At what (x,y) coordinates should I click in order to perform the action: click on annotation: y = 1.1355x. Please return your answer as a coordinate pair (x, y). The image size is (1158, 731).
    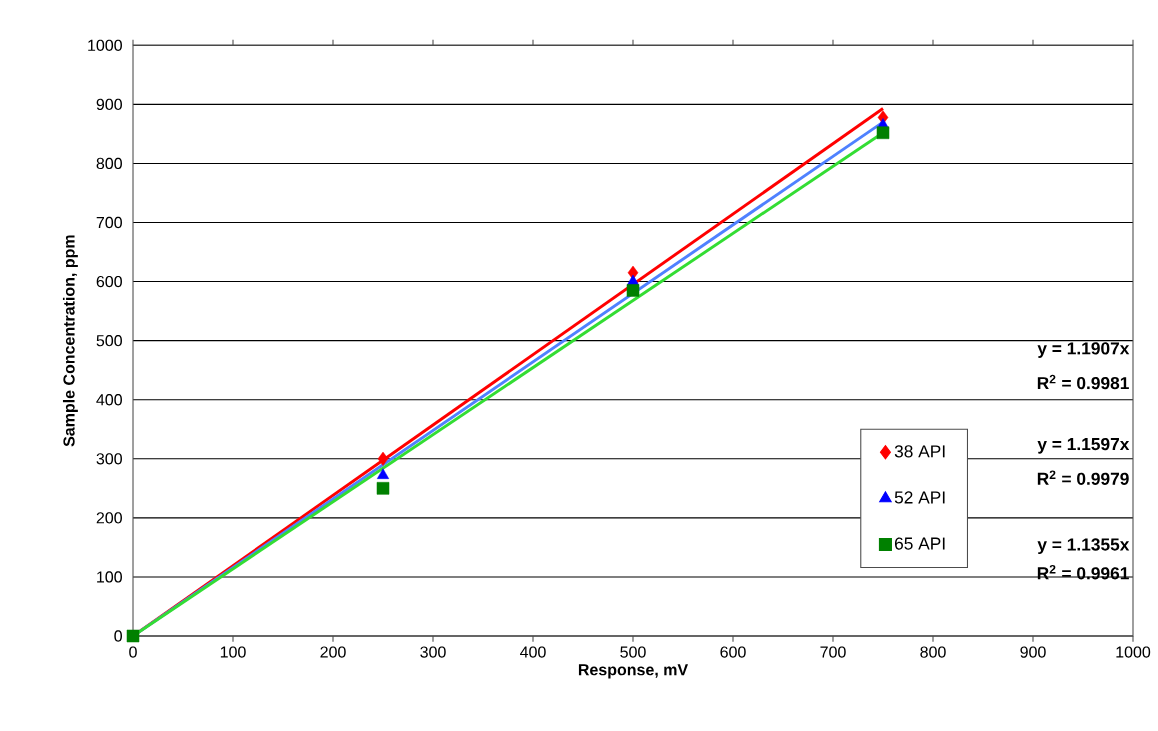
    Looking at the image, I should click on (1083, 546).